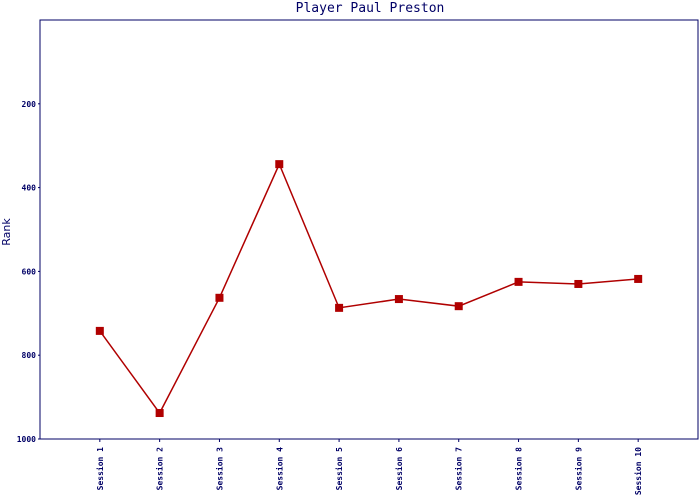  Describe the element at coordinates (519, 469) in the screenshot. I see `x-tick-label: Session 8` at that location.